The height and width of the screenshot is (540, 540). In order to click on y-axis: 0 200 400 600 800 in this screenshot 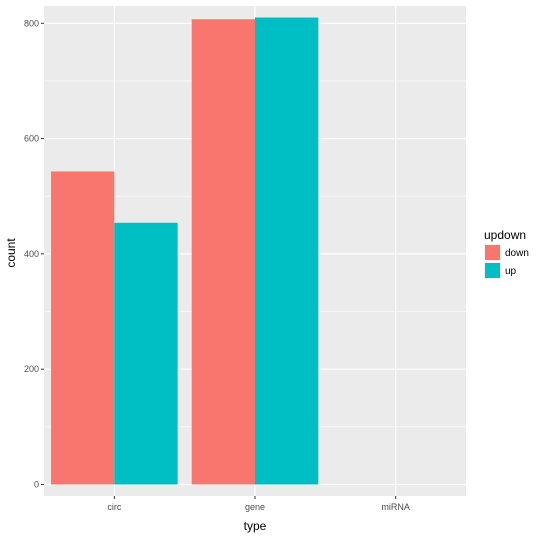, I will do `click(34, 253)`.